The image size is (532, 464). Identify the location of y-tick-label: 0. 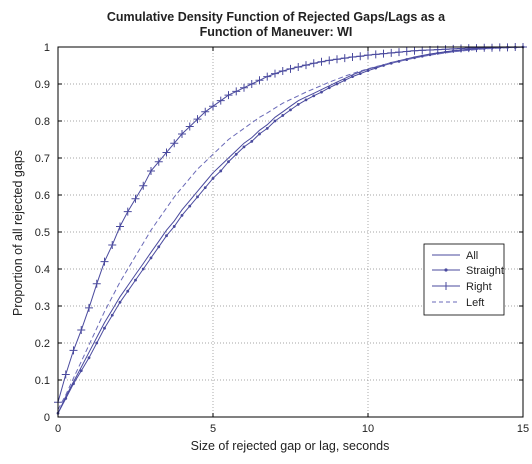
(47, 418).